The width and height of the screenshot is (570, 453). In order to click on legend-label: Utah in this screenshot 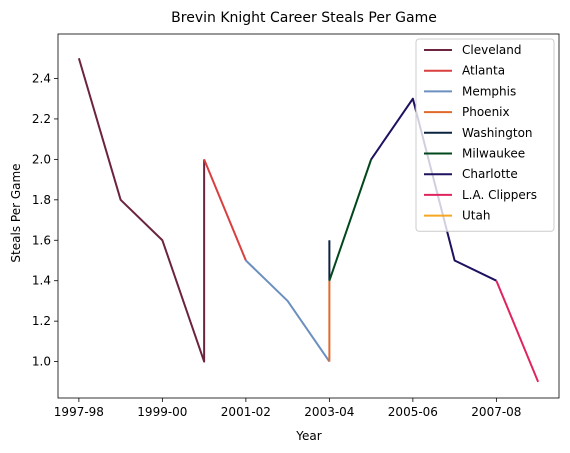, I will do `click(476, 216)`.